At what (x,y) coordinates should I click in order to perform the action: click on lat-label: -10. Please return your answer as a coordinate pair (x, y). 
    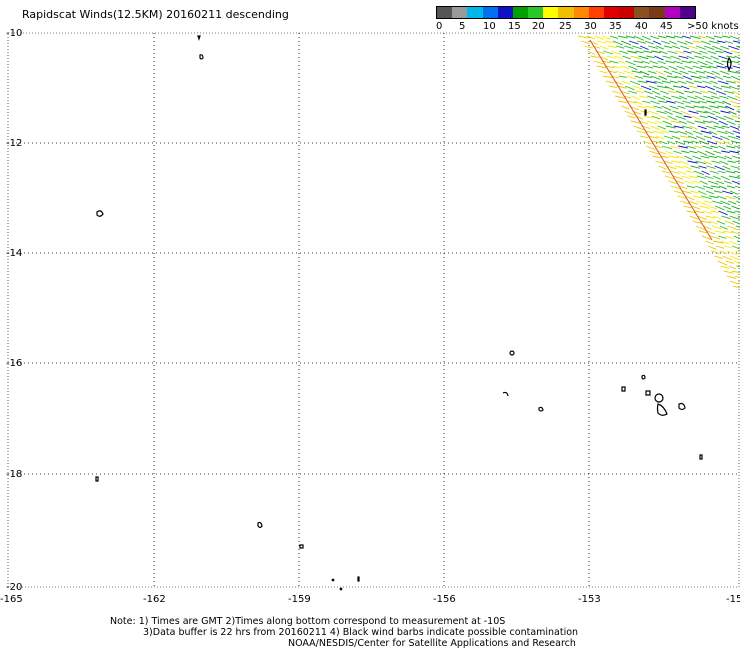
    Looking at the image, I should click on (14, 33).